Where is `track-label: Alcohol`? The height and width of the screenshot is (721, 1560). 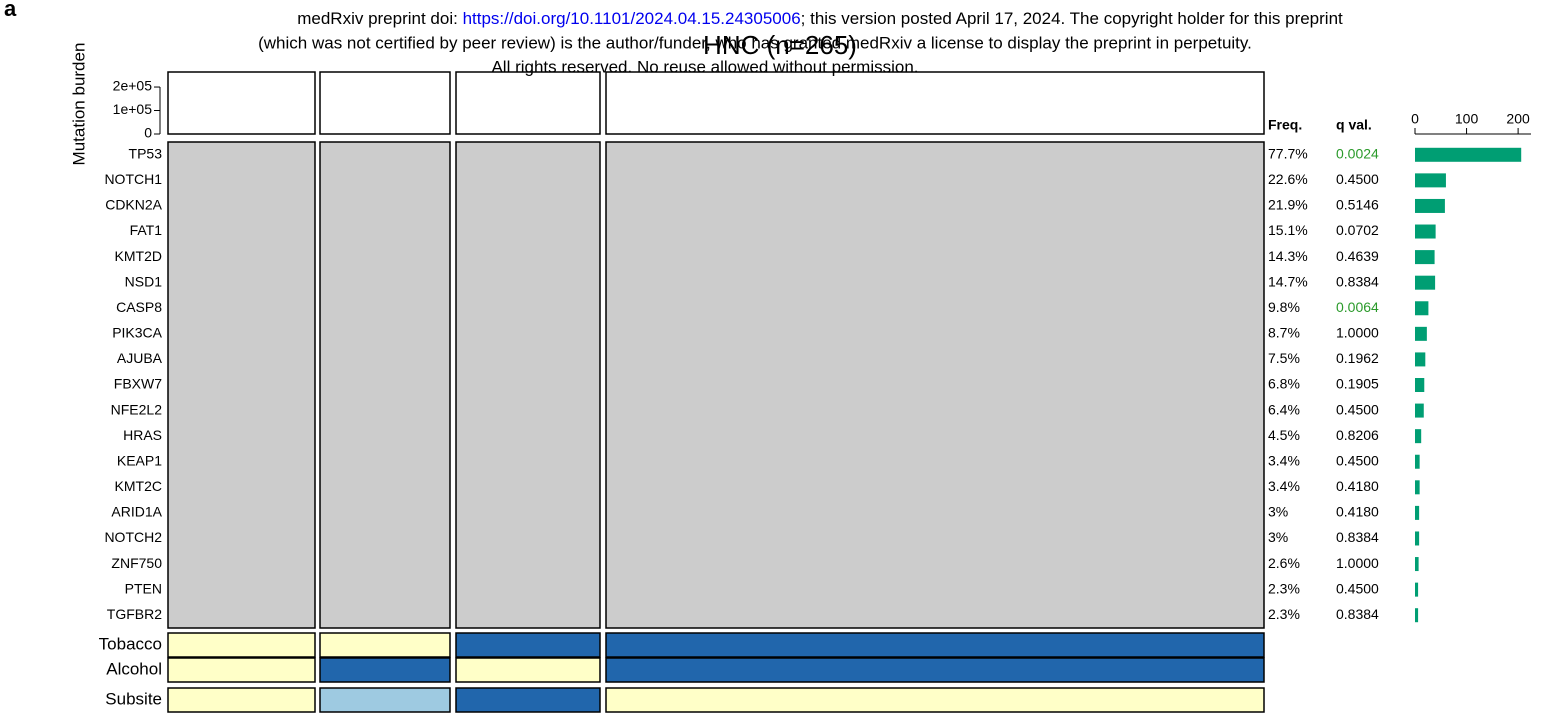 track-label: Alcohol is located at coordinates (134, 668).